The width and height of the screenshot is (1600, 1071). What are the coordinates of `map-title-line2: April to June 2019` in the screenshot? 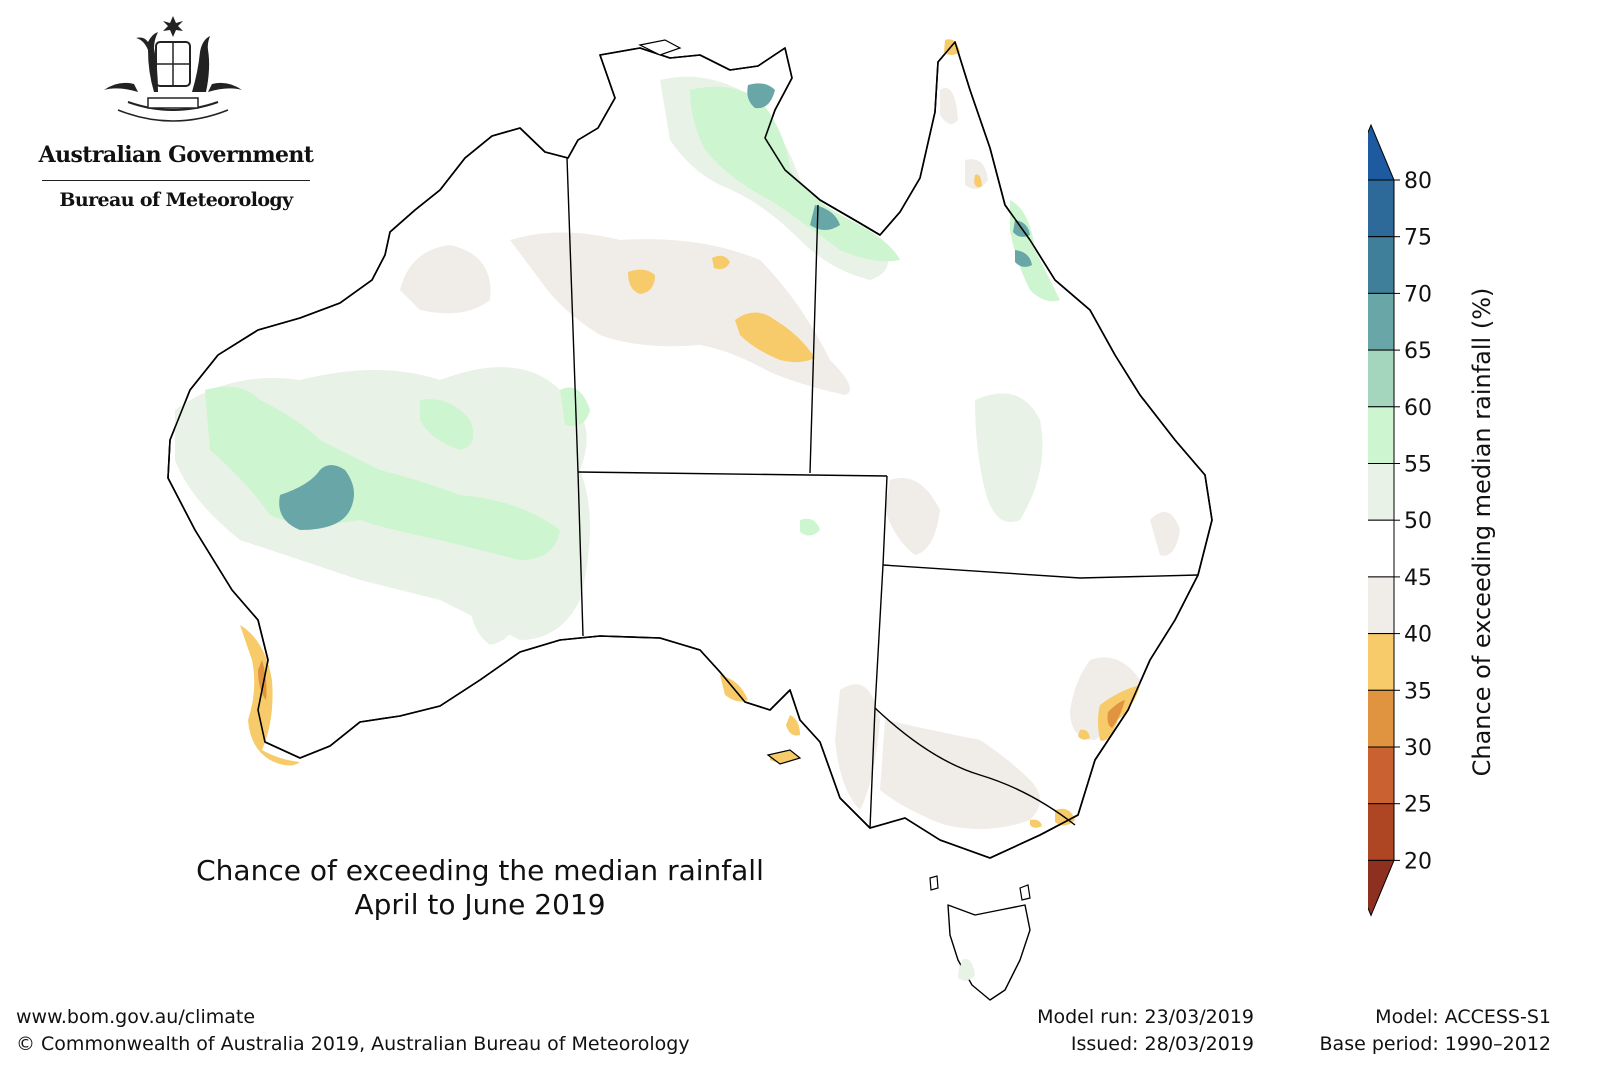 It's located at (480, 904).